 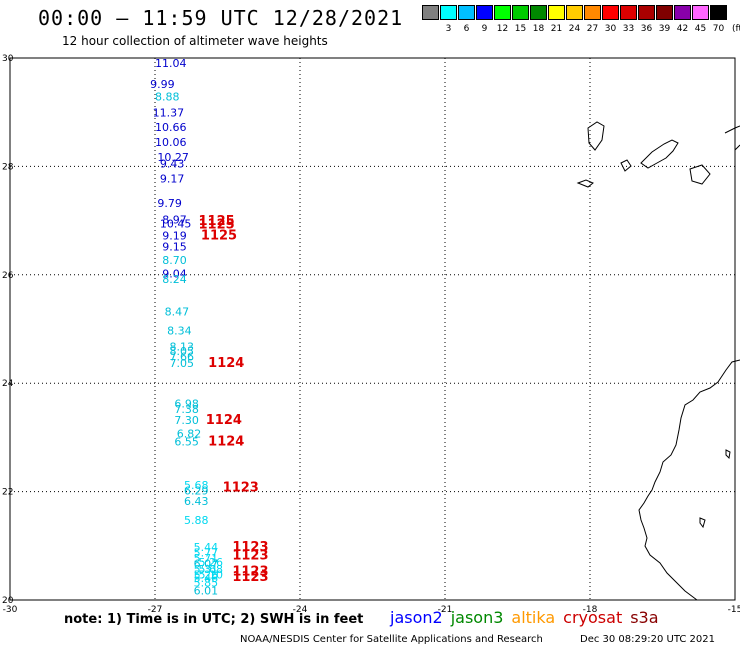 I want to click on wave-height-value: 8.05, so click(x=182, y=351).